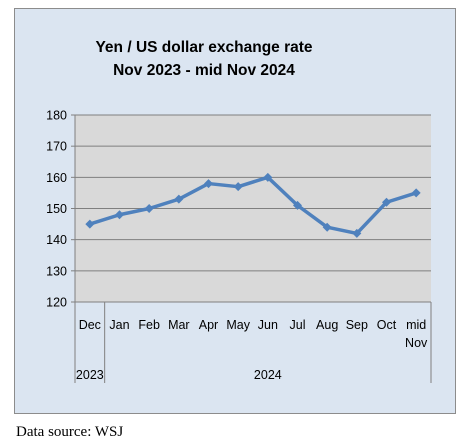 This screenshot has height=445, width=471. I want to click on data-point-feb, so click(149, 208).